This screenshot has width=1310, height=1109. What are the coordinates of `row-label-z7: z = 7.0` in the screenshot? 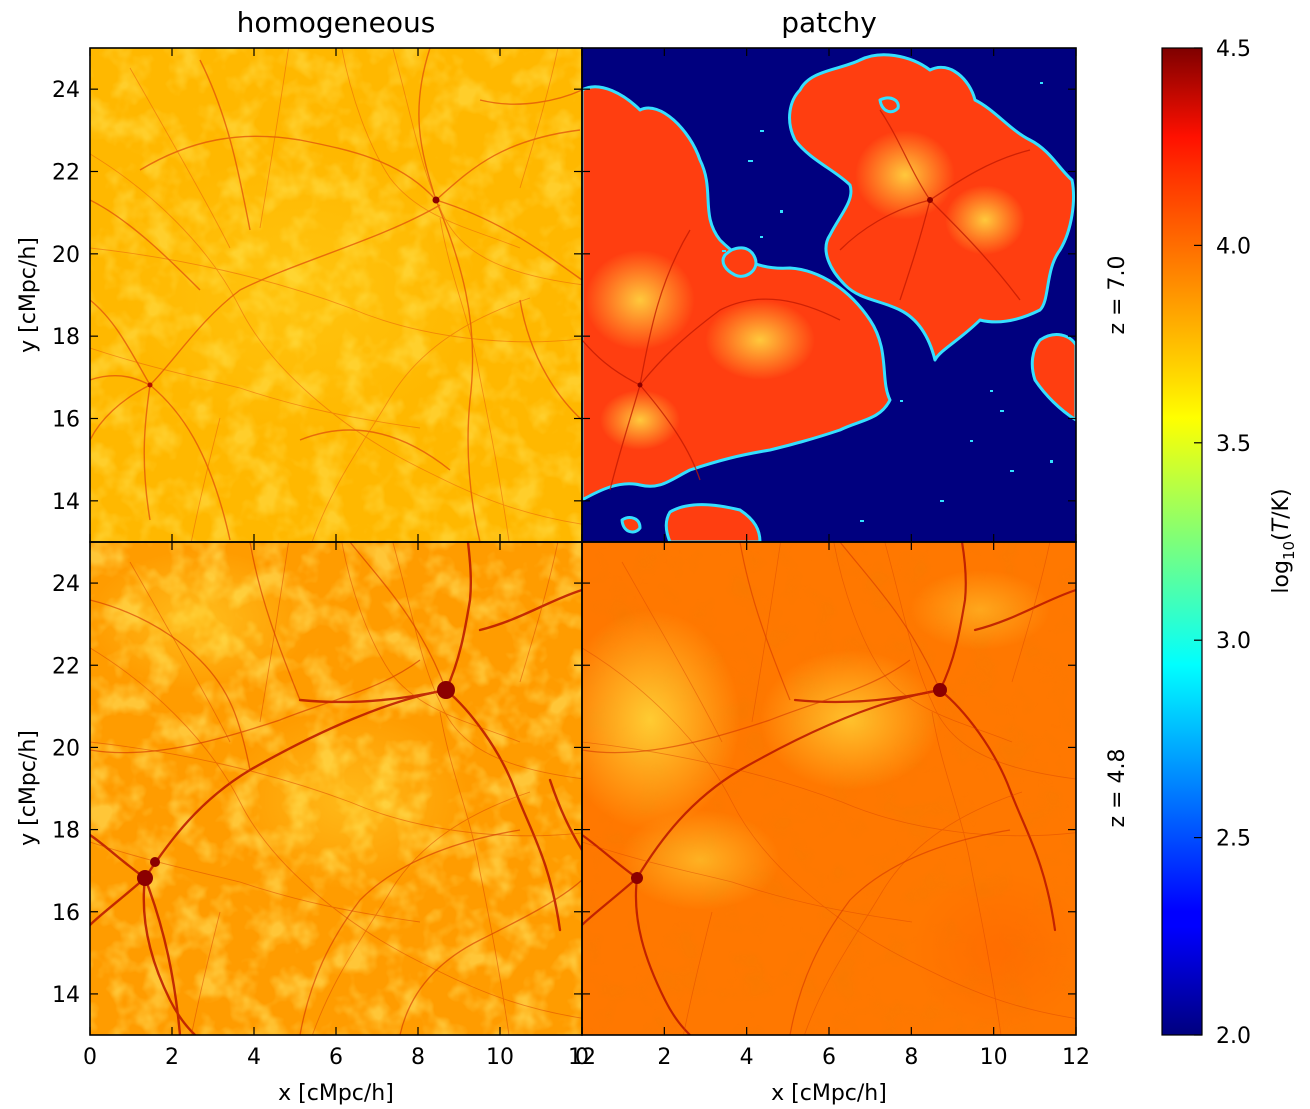 It's located at (1117, 295).